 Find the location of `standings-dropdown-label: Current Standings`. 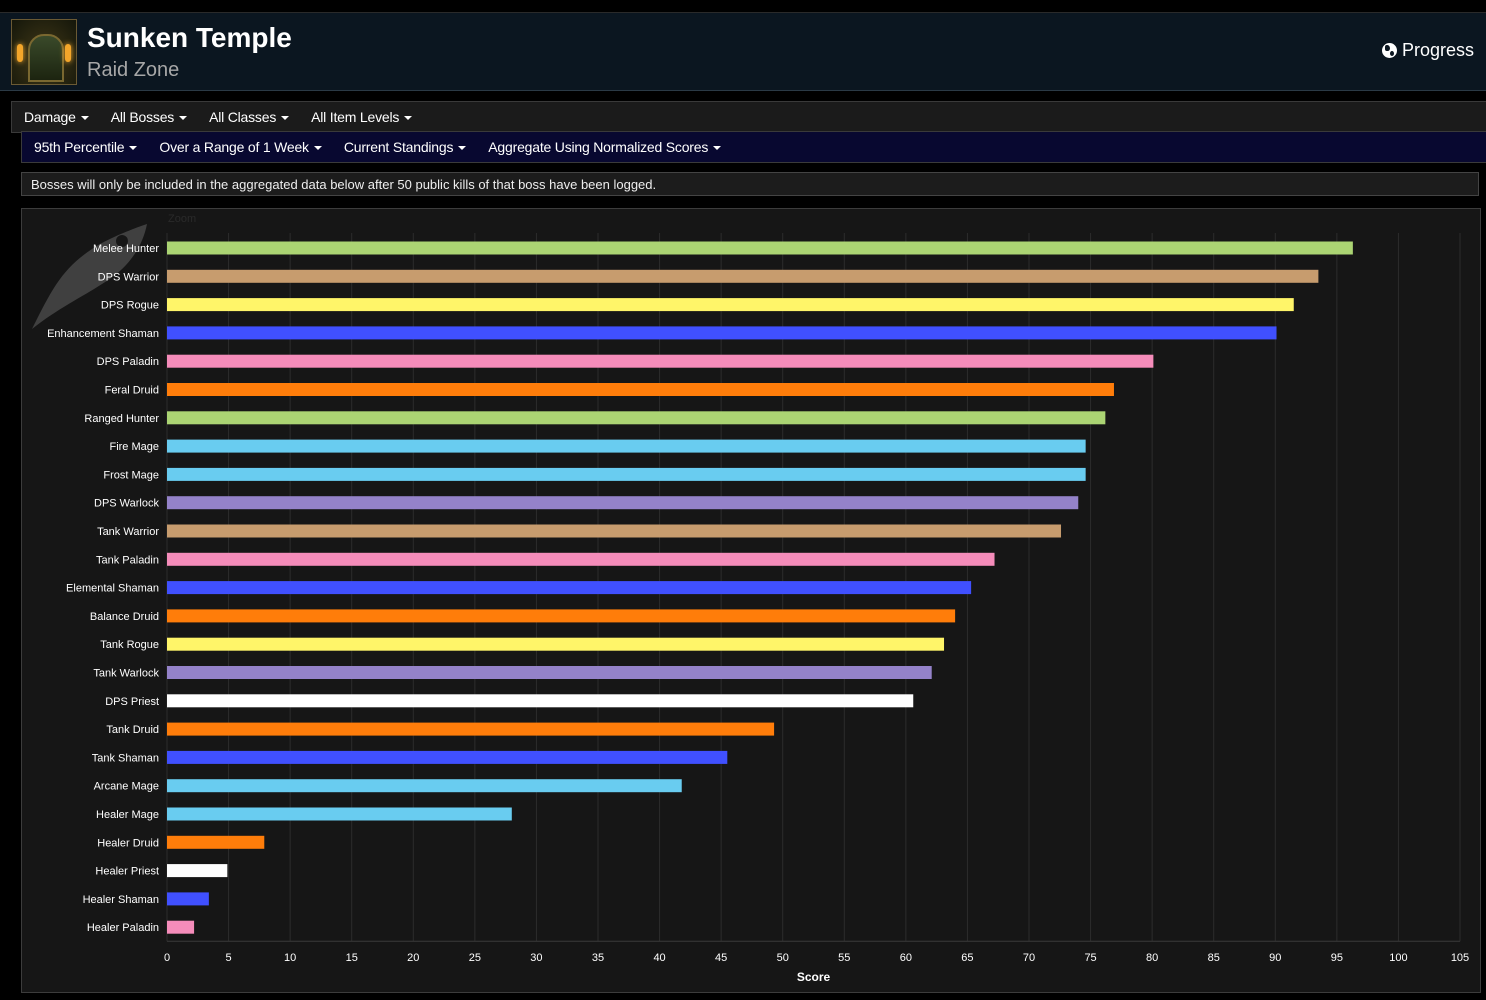

standings-dropdown-label: Current Standings is located at coordinates (398, 147).